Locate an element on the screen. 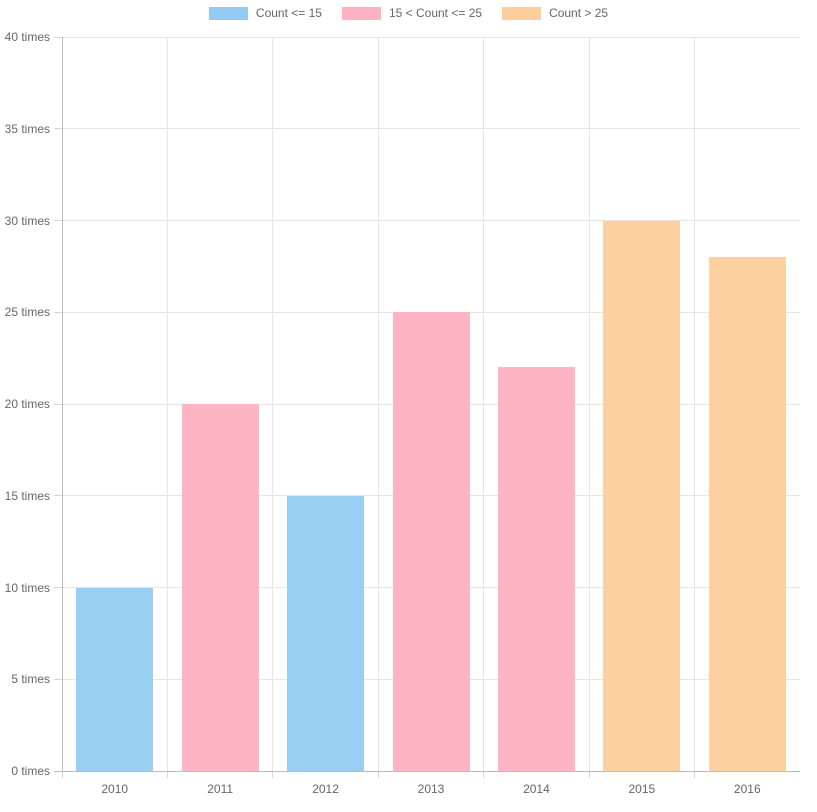  bar-2015 is located at coordinates (642, 495).